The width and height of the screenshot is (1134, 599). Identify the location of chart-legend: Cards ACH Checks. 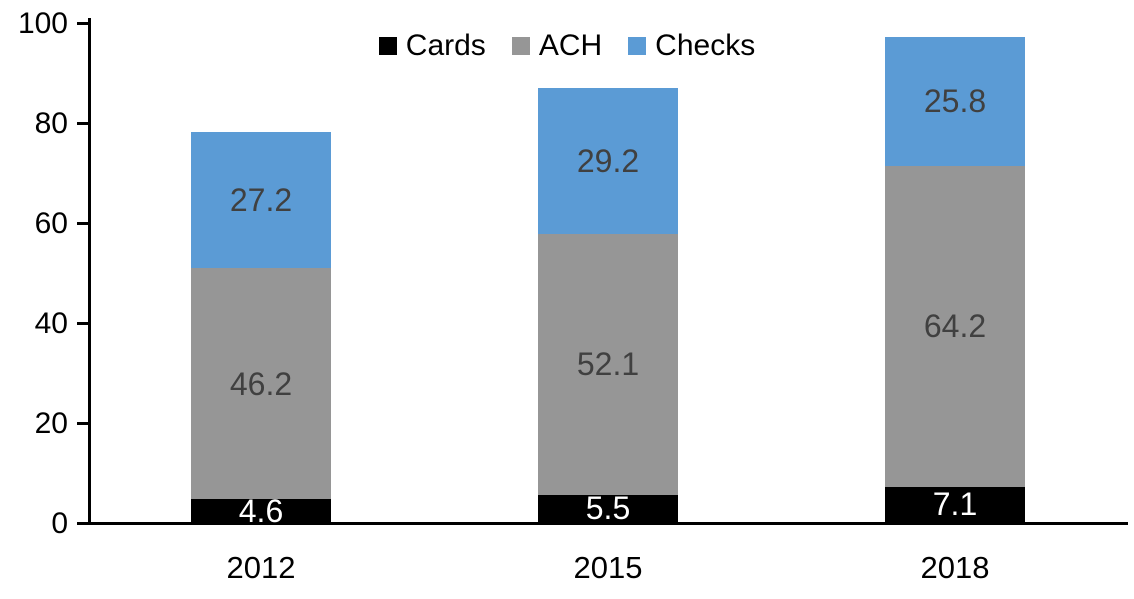
(567, 46).